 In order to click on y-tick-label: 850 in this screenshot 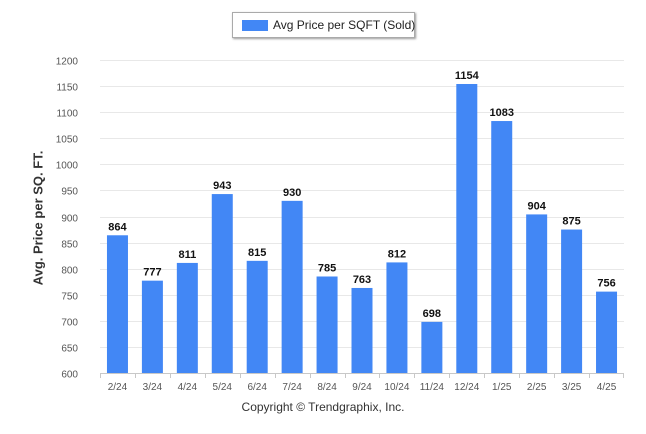, I will do `click(69, 245)`.